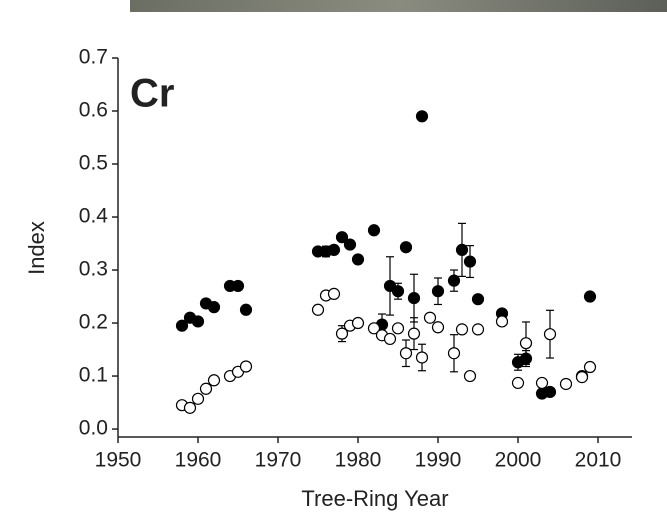 The height and width of the screenshot is (526, 667). What do you see at coordinates (93, 57) in the screenshot?
I see `y-tick-label: 0.7` at bounding box center [93, 57].